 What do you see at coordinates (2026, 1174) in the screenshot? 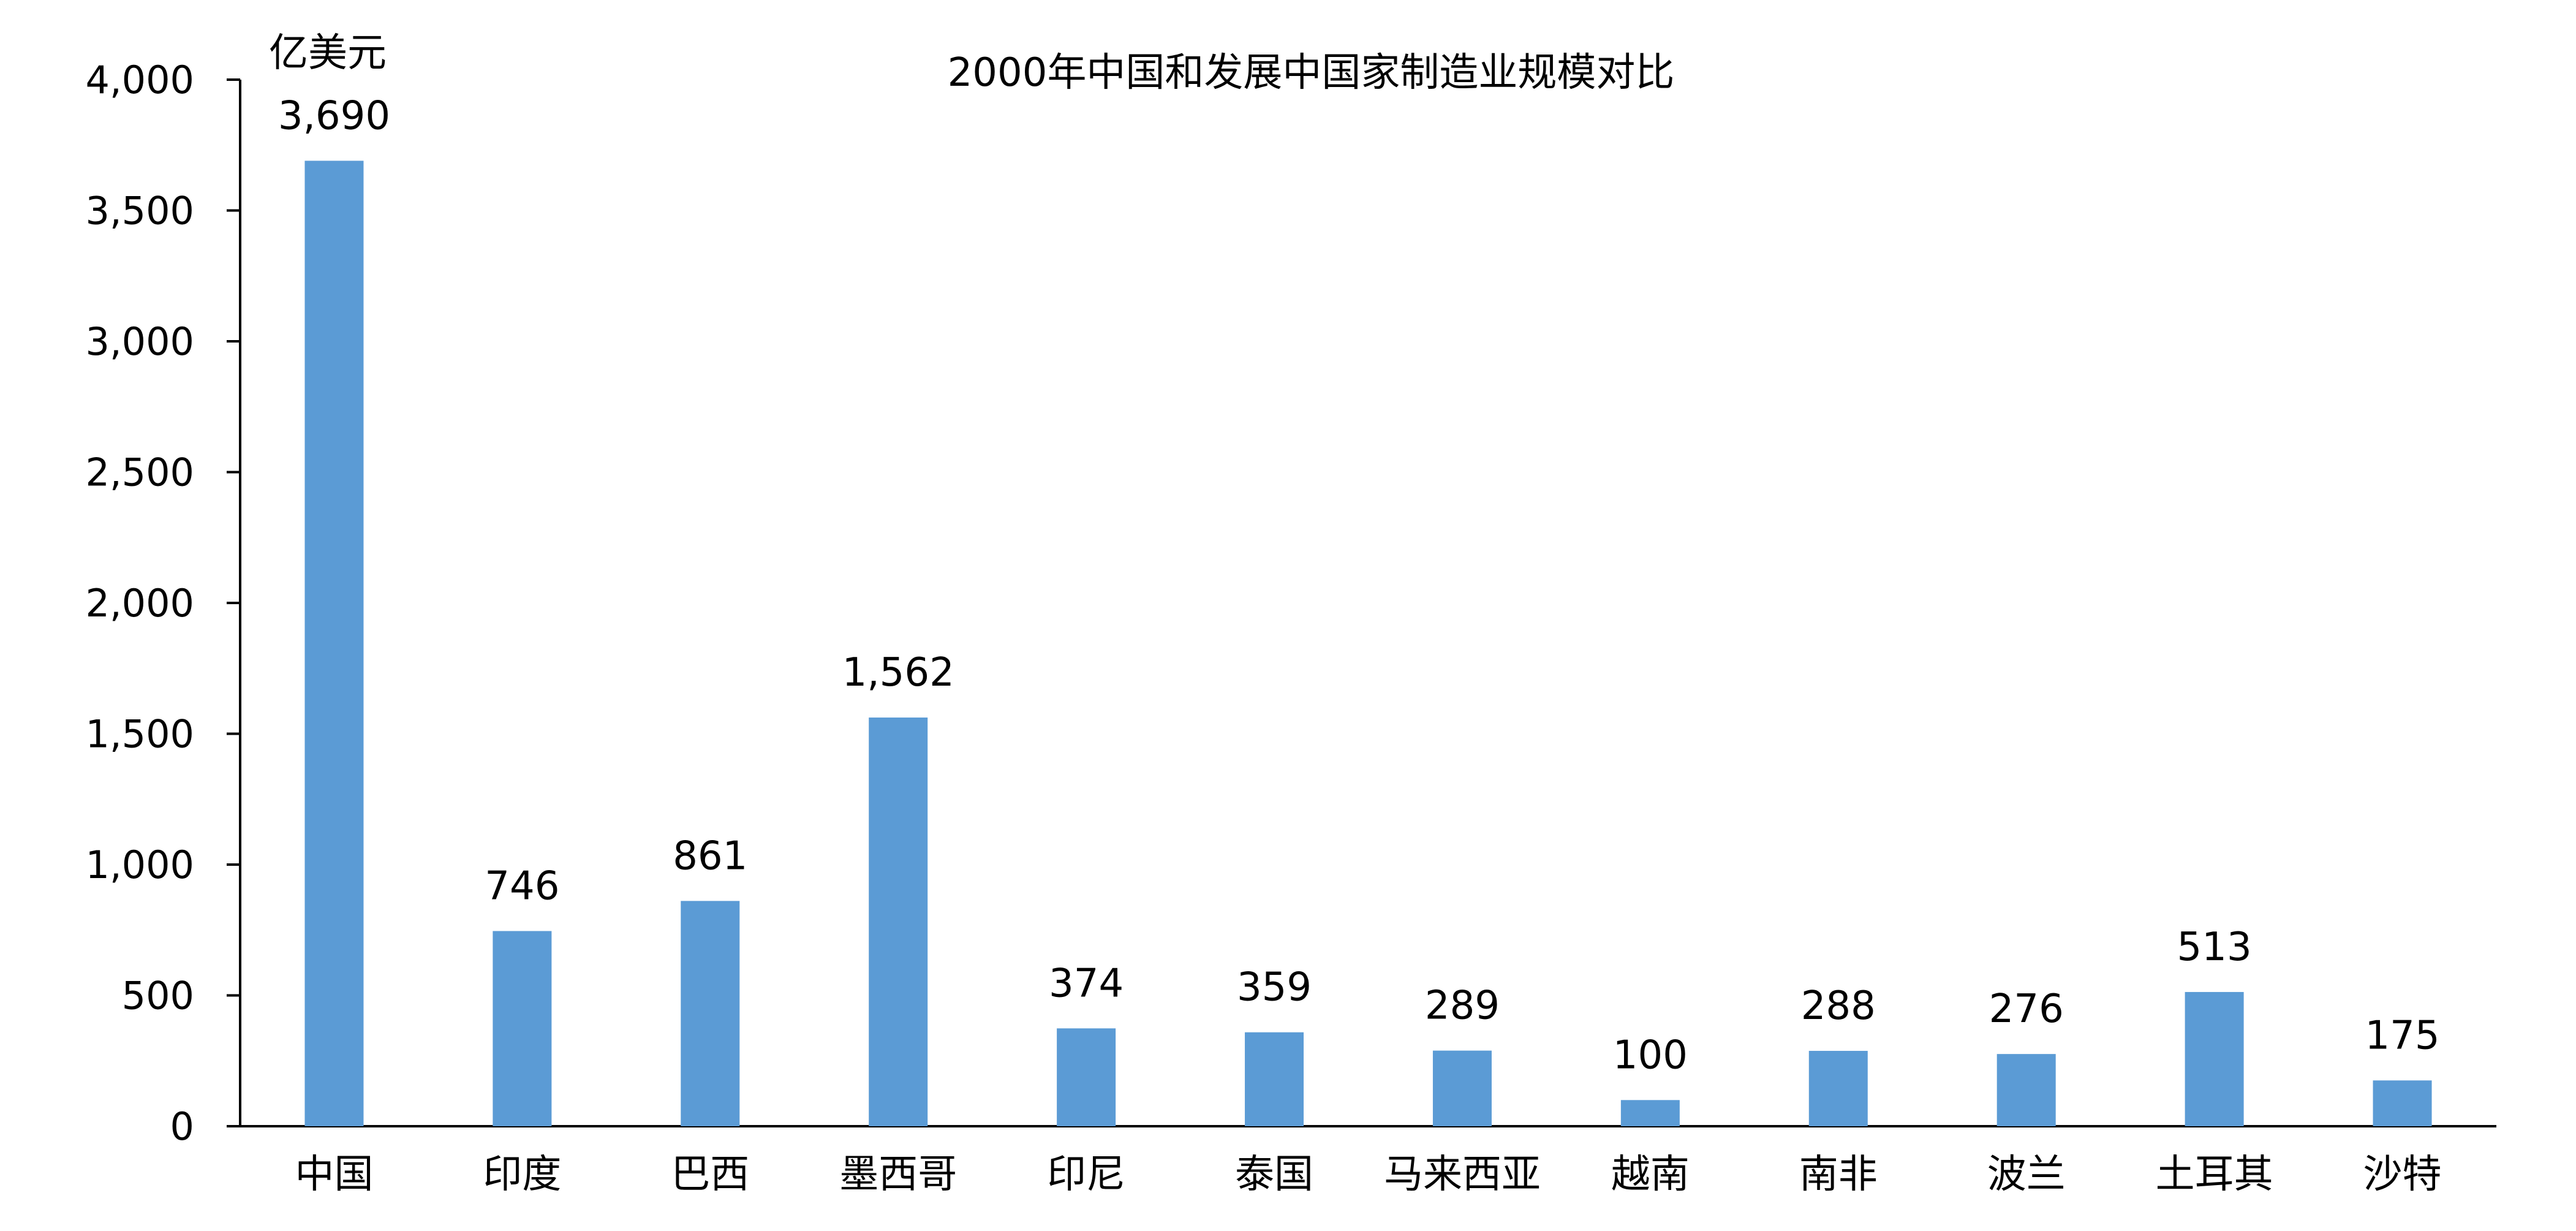
I see `x-tick-label: 波兰` at bounding box center [2026, 1174].